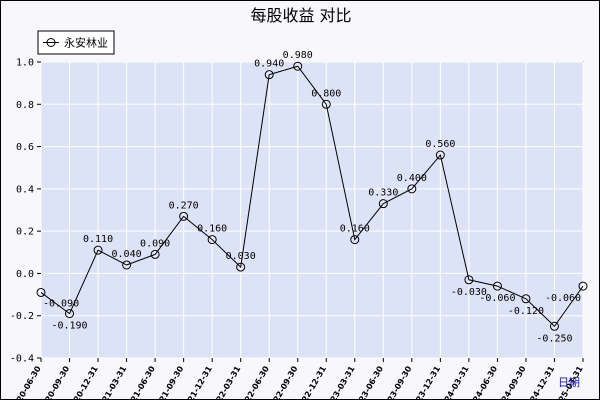 Image resolution: width=600 pixels, height=400 pixels. I want to click on x-tick-label: 2024-12-31, so click(540, 381).